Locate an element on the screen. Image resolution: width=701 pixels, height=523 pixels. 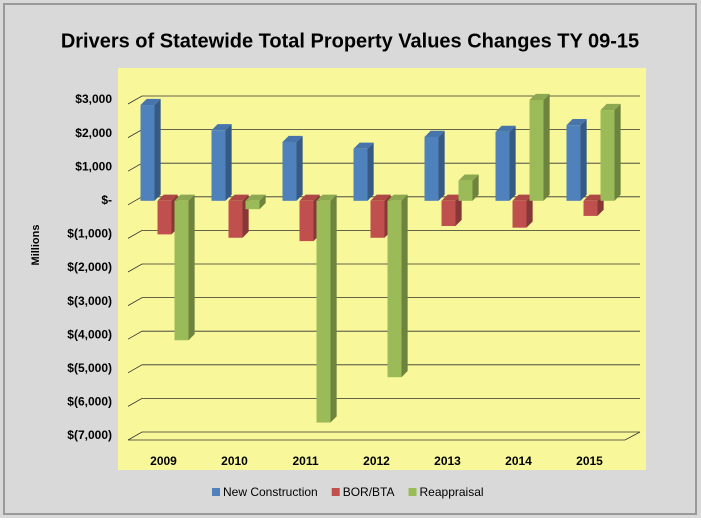
y-tick-label: $(3,000) is located at coordinates (89, 301).